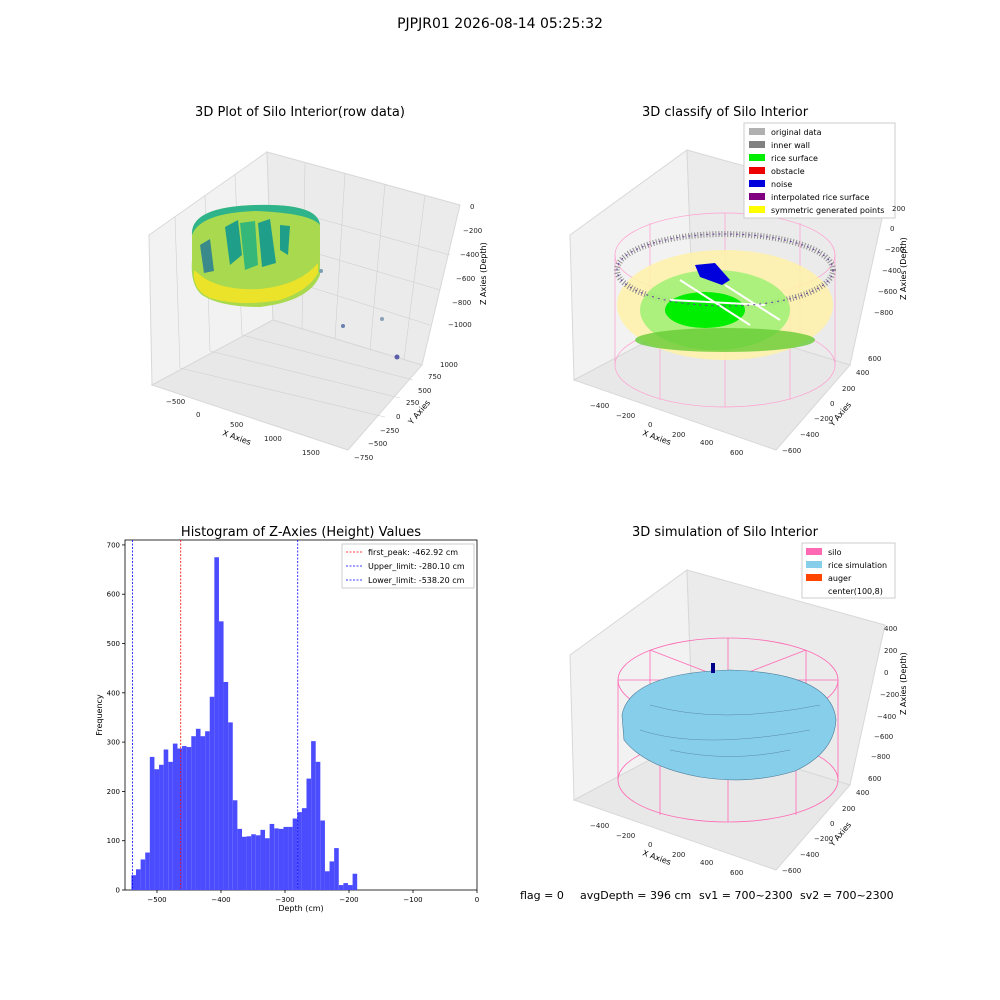  What do you see at coordinates (363, 458) in the screenshot?
I see `raw-ytick: −750` at bounding box center [363, 458].